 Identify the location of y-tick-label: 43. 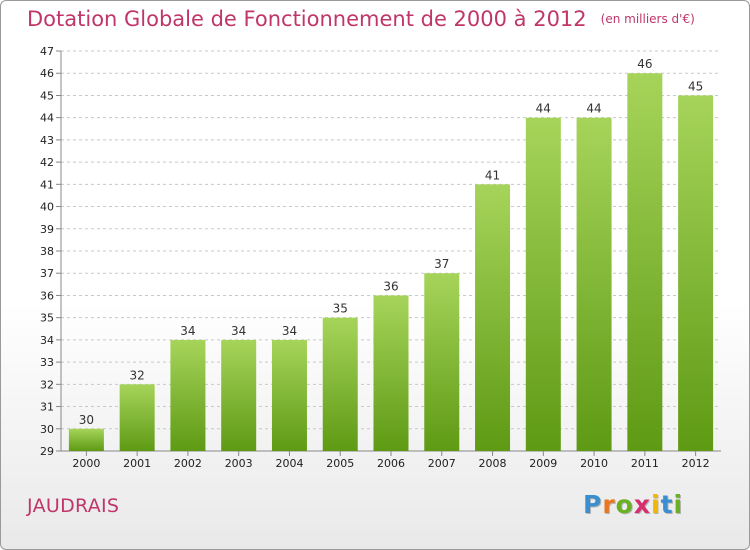
(47, 140).